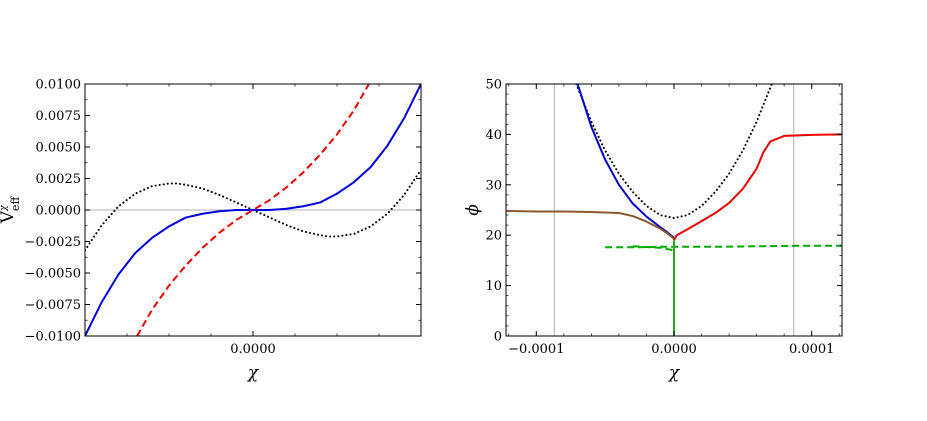 The image size is (927, 421). What do you see at coordinates (53, 242) in the screenshot?
I see `y-tick-label: −0.0025` at bounding box center [53, 242].